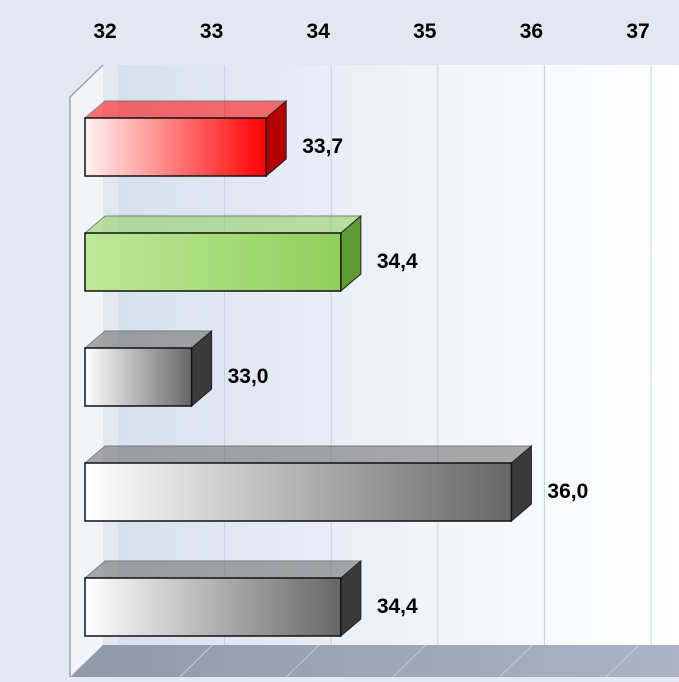 This screenshot has width=679, height=682. Describe the element at coordinates (371, 31) in the screenshot. I see `x-axis: 32 33 34 35 36 37` at that location.